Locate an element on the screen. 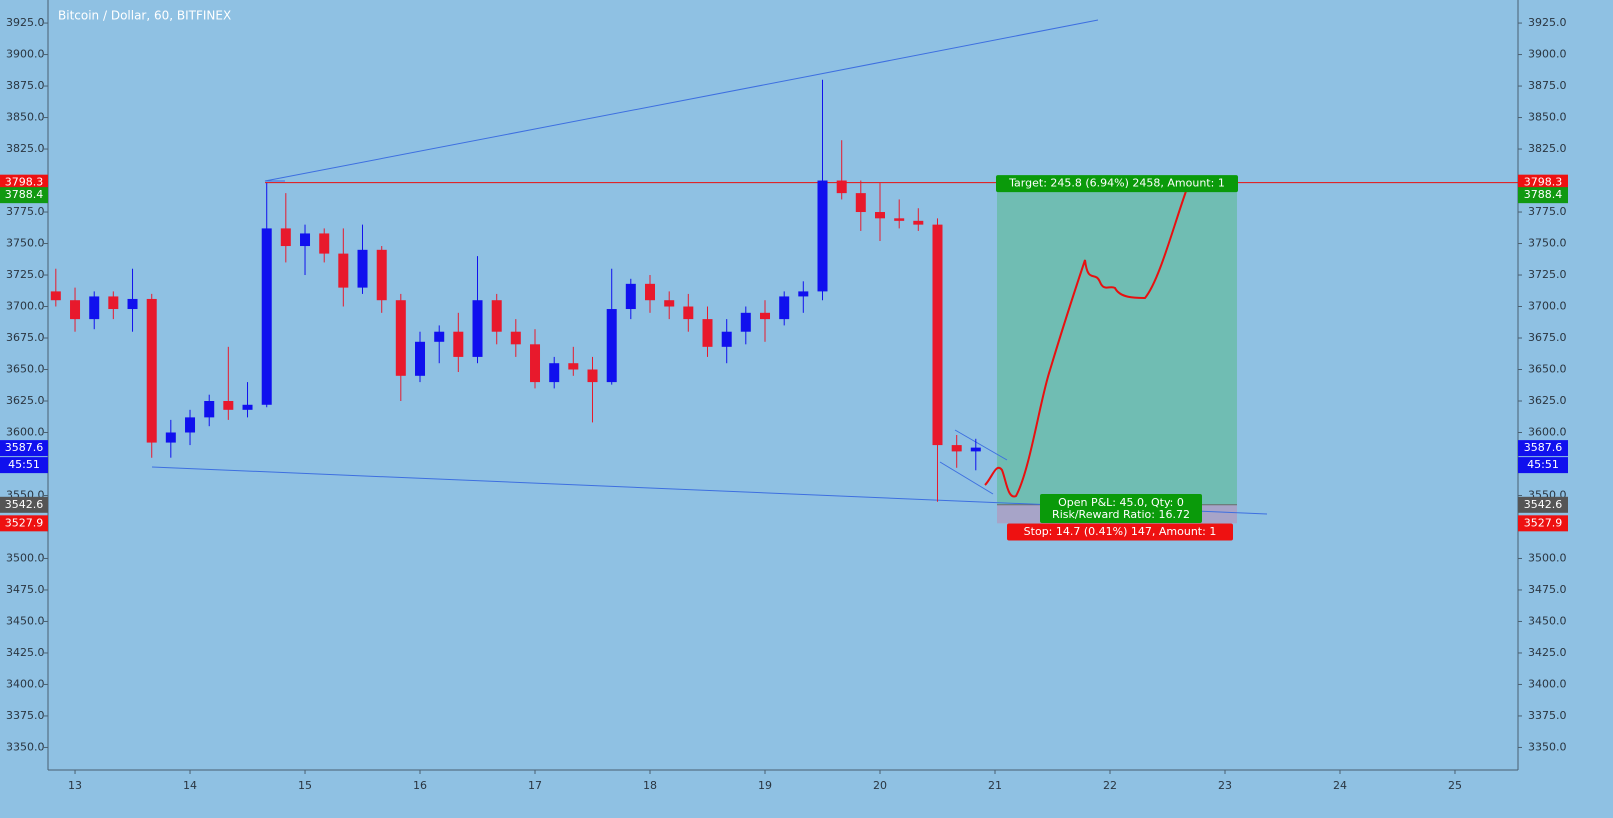 Image resolution: width=1613 pixels, height=818 pixels. countdown-box is located at coordinates (24, 465).